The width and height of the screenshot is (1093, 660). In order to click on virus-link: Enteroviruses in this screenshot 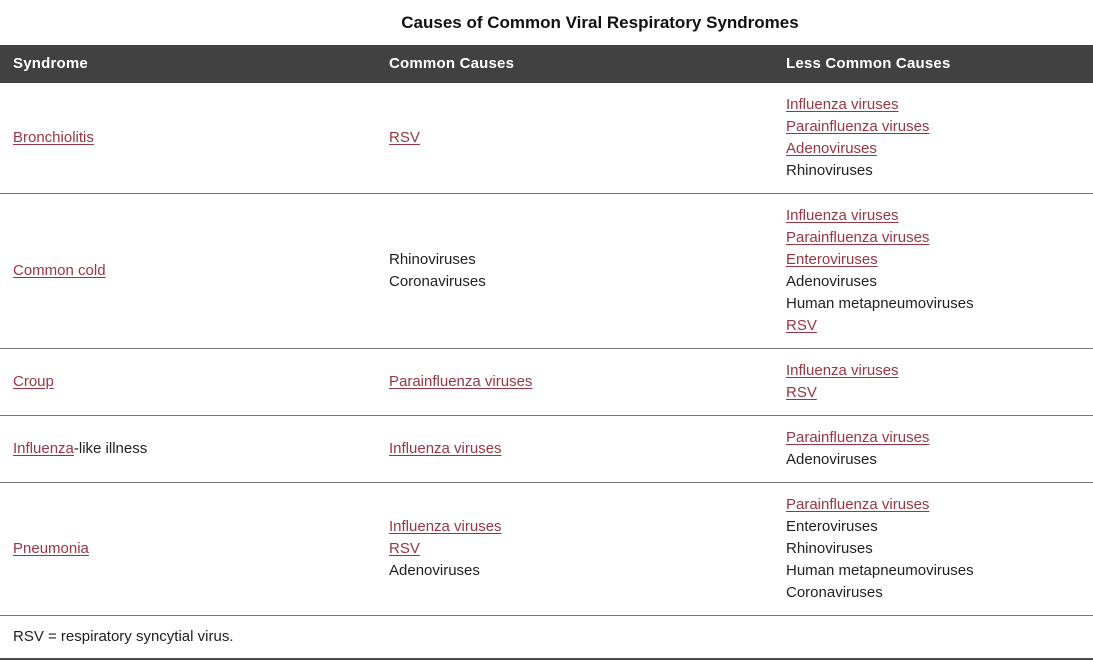, I will do `click(832, 259)`.